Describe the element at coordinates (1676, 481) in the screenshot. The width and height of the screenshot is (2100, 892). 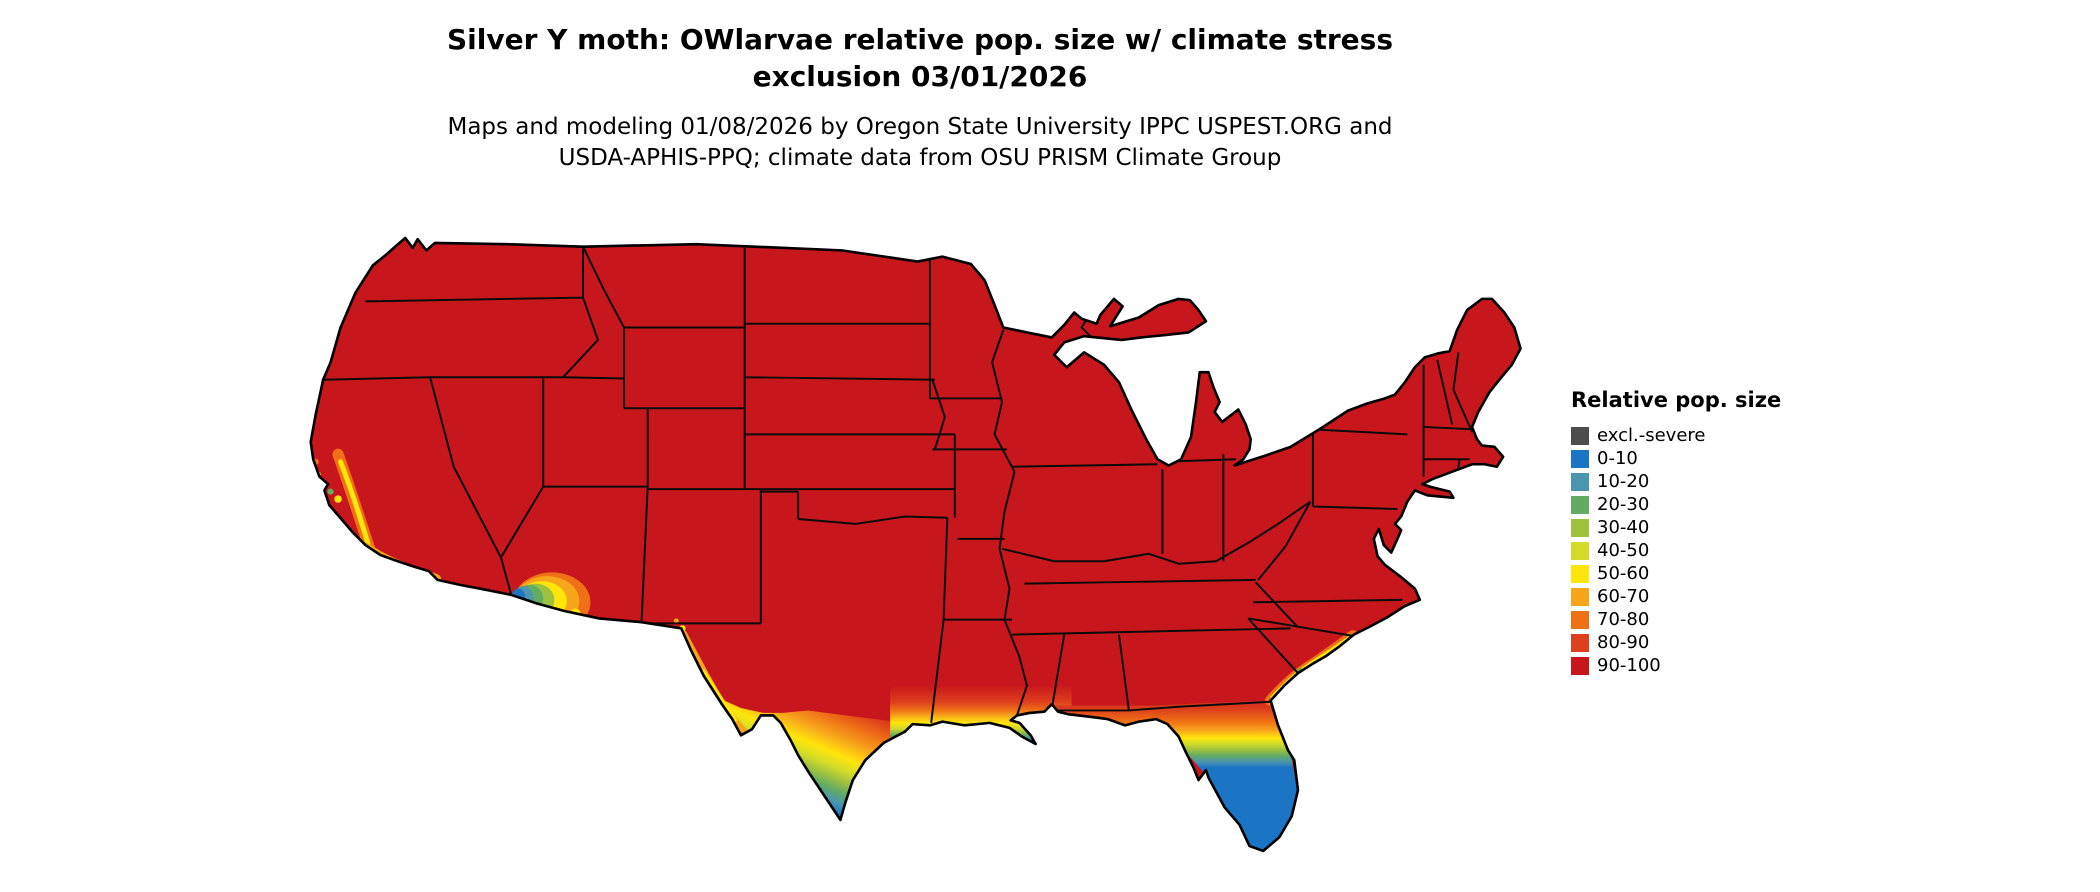
I see `legend-item: 10-20` at that location.